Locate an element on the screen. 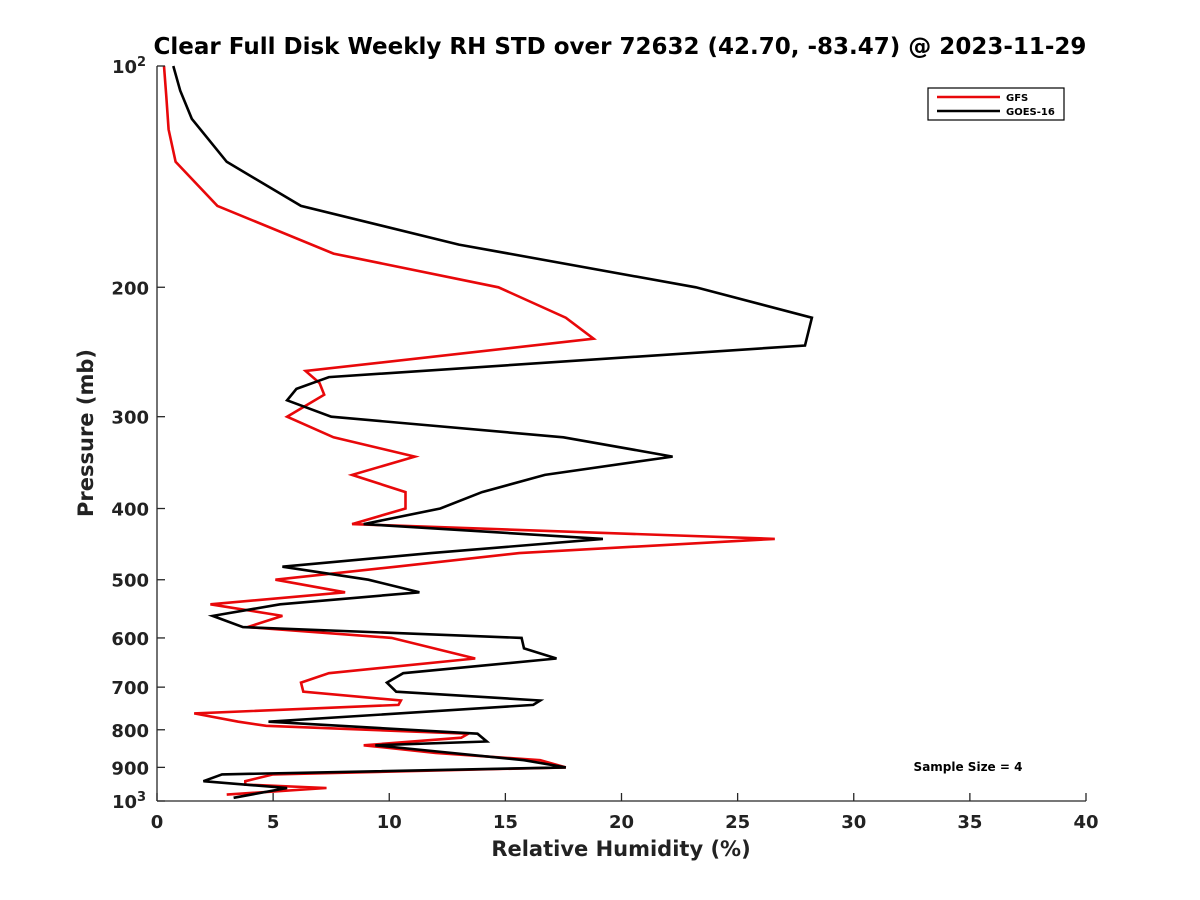  x-ticks: 0 5 10 15 20 25 30 35 40 is located at coordinates (625, 813).